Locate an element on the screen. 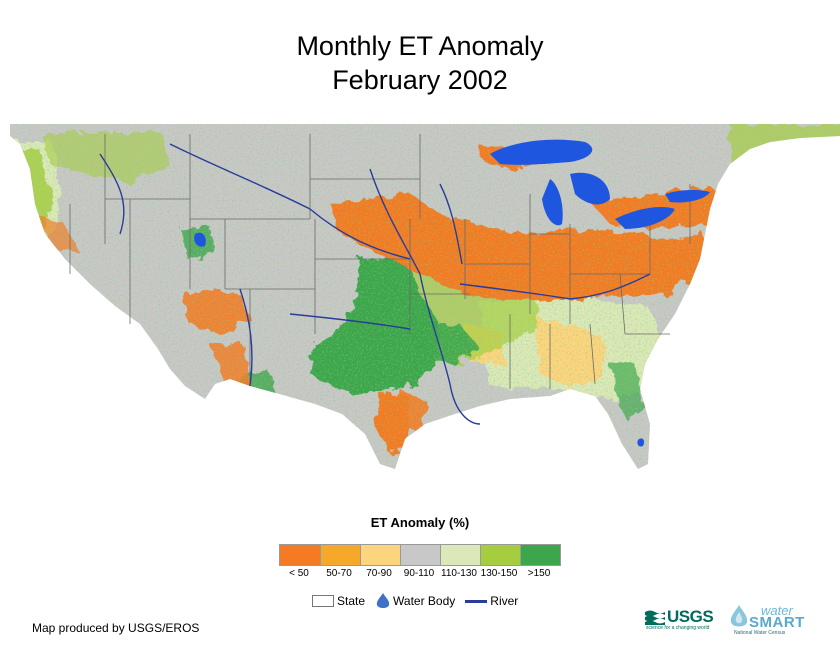 This screenshot has width=840, height=660. map-title: Monthly ET Anomaly is located at coordinates (420, 46).